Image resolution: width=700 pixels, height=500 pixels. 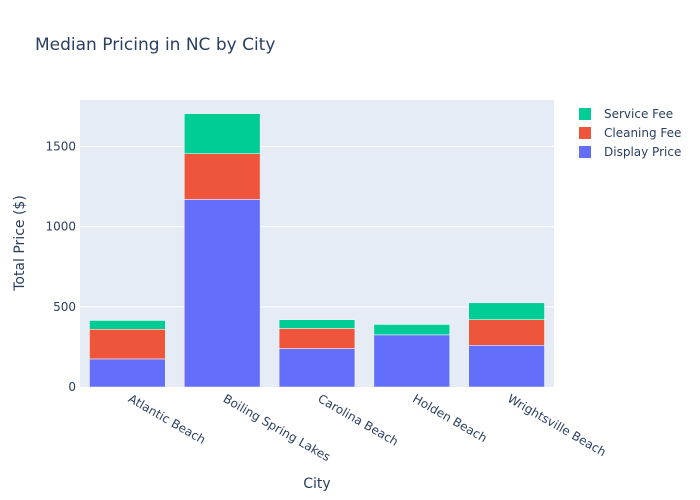 I want to click on y-tick-label: 0, so click(x=72, y=387).